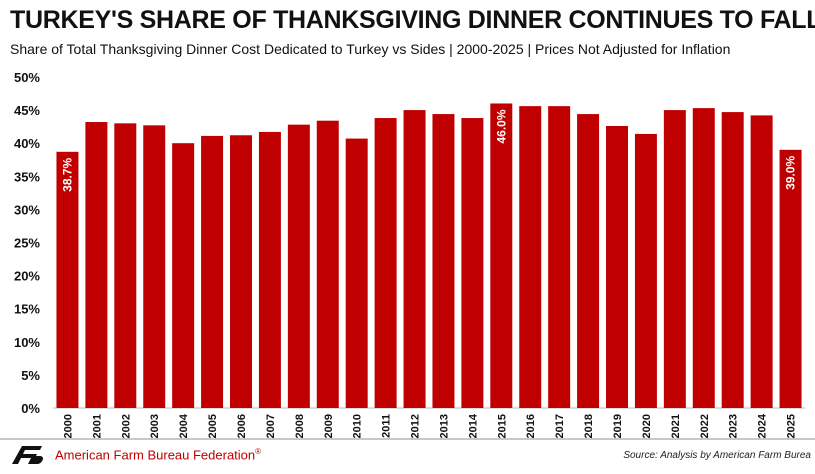 This screenshot has height=474, width=815. Describe the element at coordinates (300, 426) in the screenshot. I see `x-tick-label: 2008` at that location.